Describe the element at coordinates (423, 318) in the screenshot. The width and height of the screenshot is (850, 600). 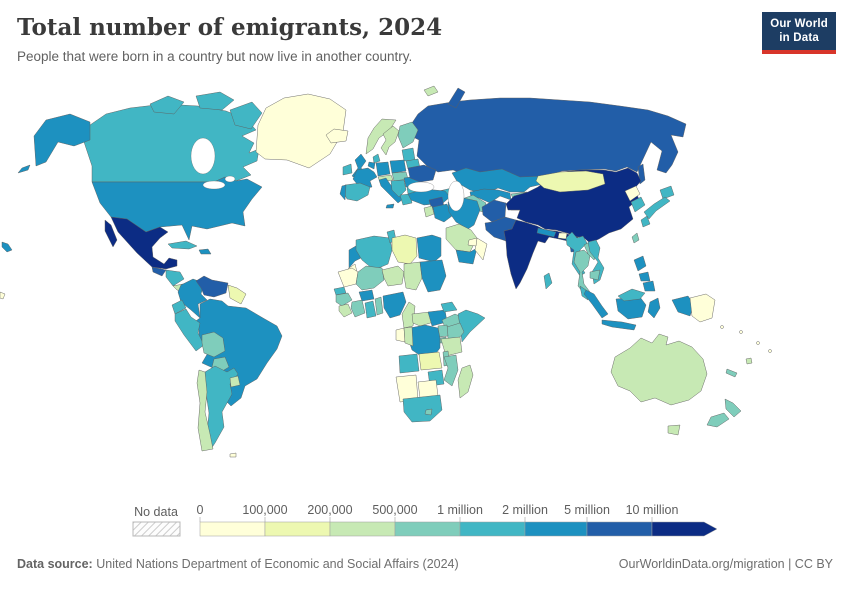
I see `country-central-african-republic` at that location.